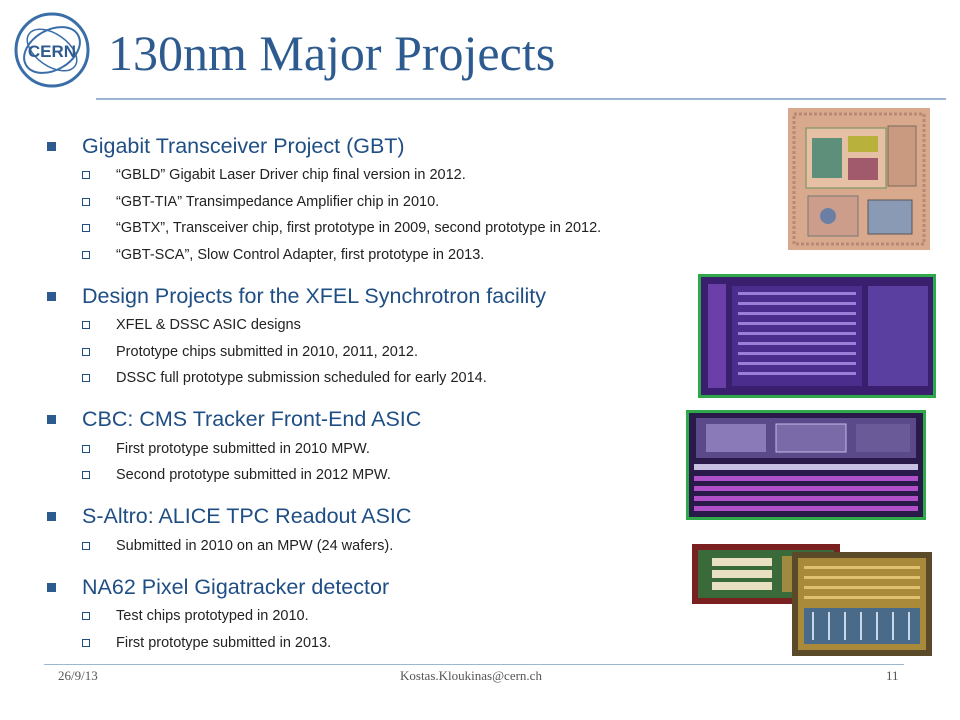  Describe the element at coordinates (332, 53) in the screenshot. I see `slide-title: 130nm Major Projects` at that location.